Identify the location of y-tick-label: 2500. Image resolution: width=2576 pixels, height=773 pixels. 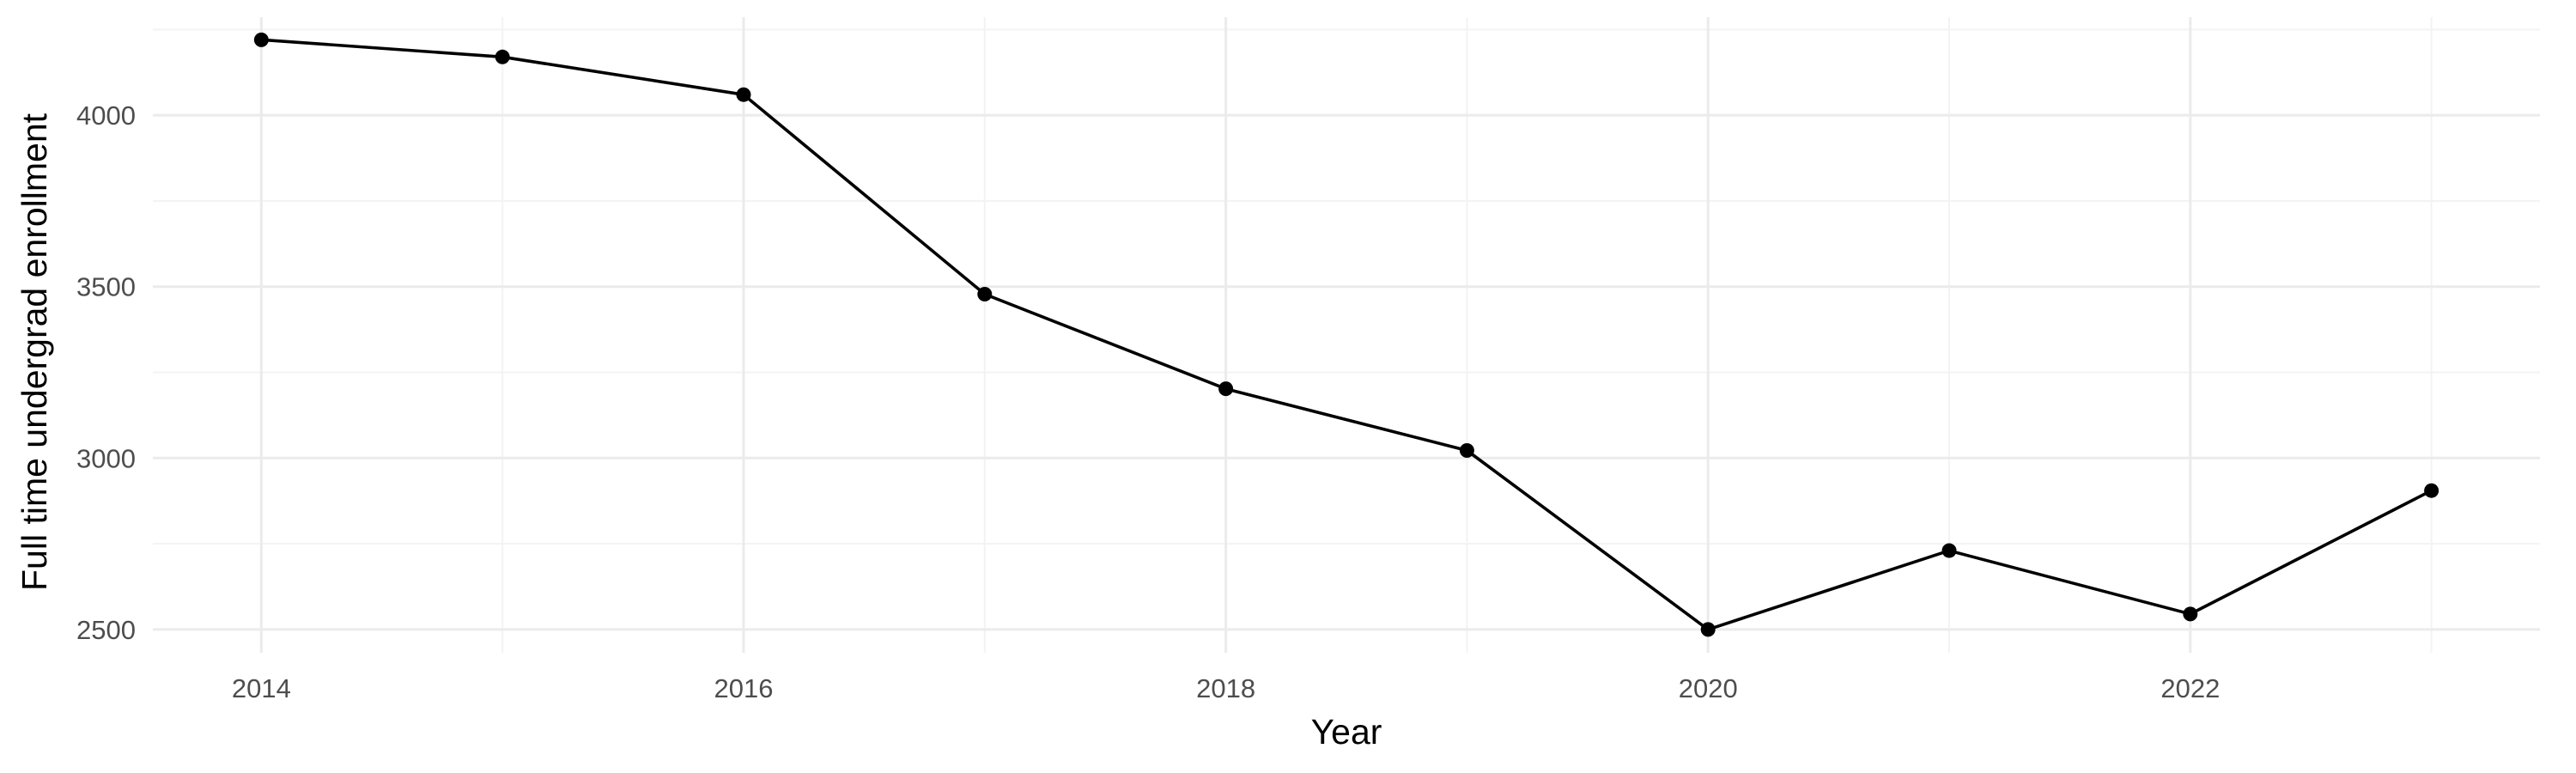
(106, 630).